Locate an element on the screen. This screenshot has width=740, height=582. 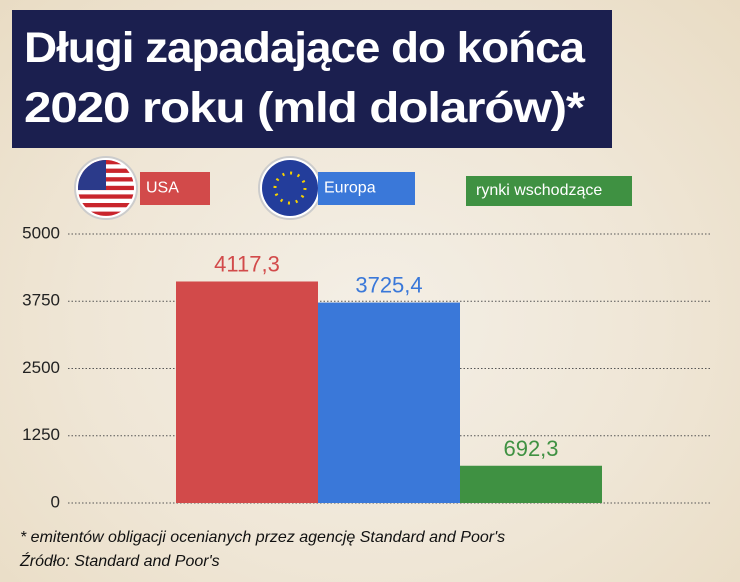
value-label: 3725,4 is located at coordinates (388, 285).